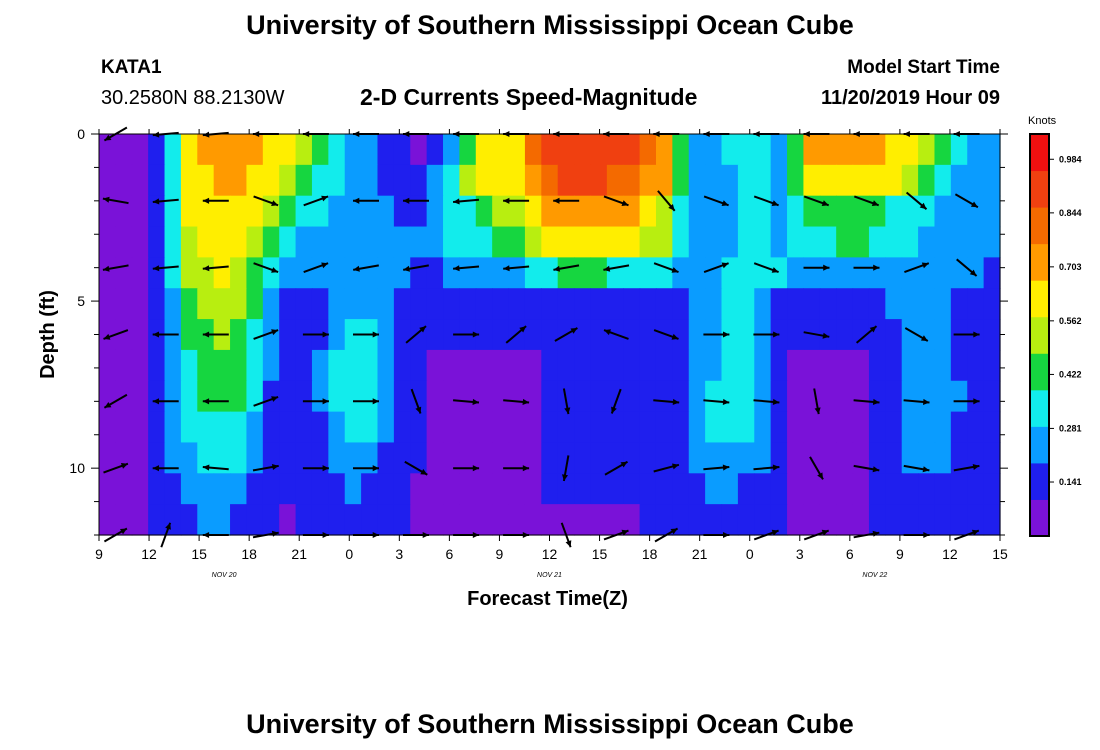  Describe the element at coordinates (549, 575) in the screenshot. I see `x-date-label: NOV 21` at that location.